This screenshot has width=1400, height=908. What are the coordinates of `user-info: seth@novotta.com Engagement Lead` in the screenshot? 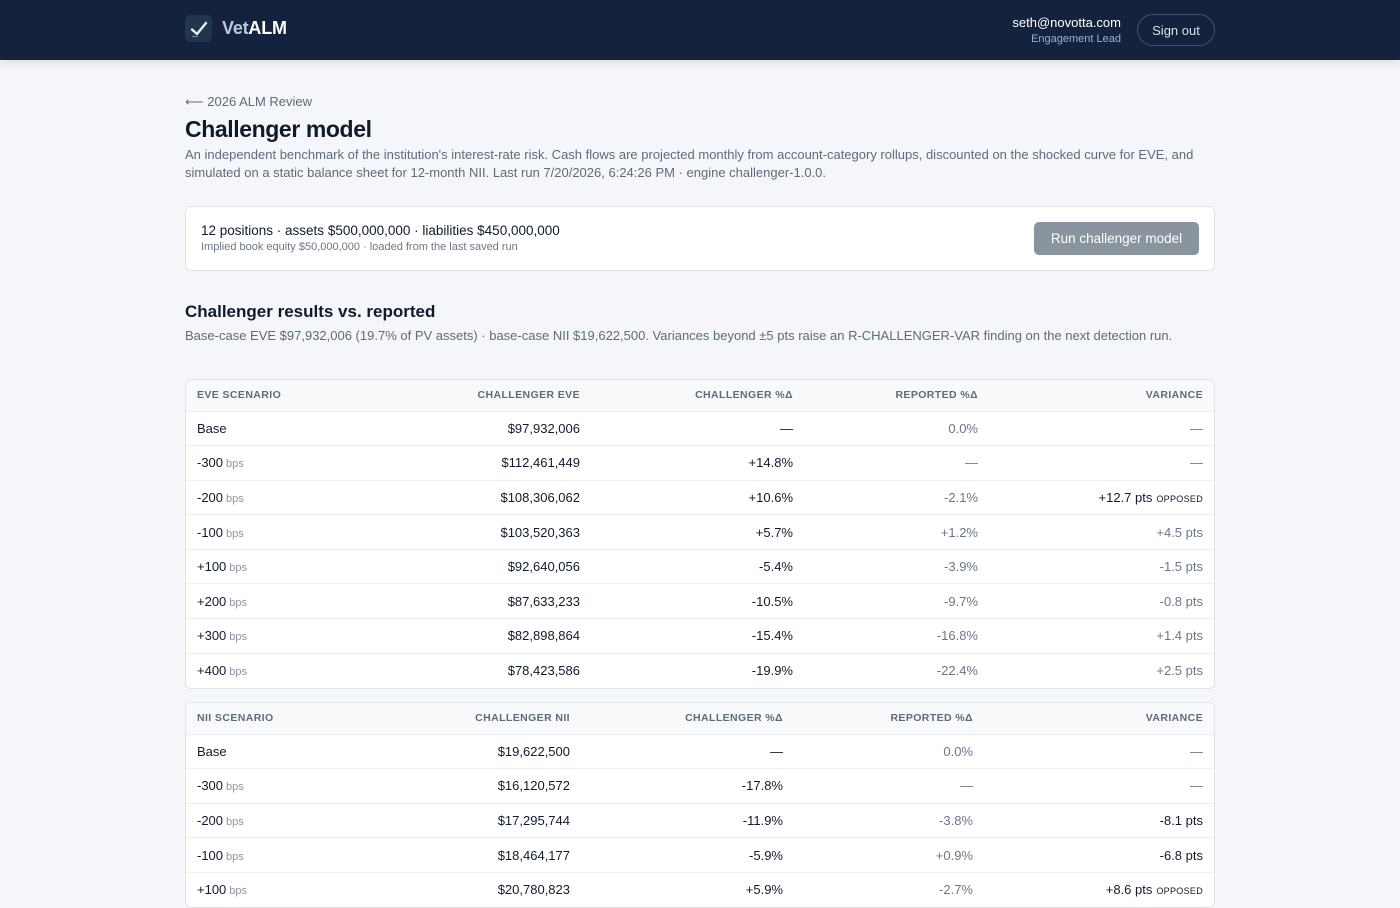 It's located at (1066, 30).